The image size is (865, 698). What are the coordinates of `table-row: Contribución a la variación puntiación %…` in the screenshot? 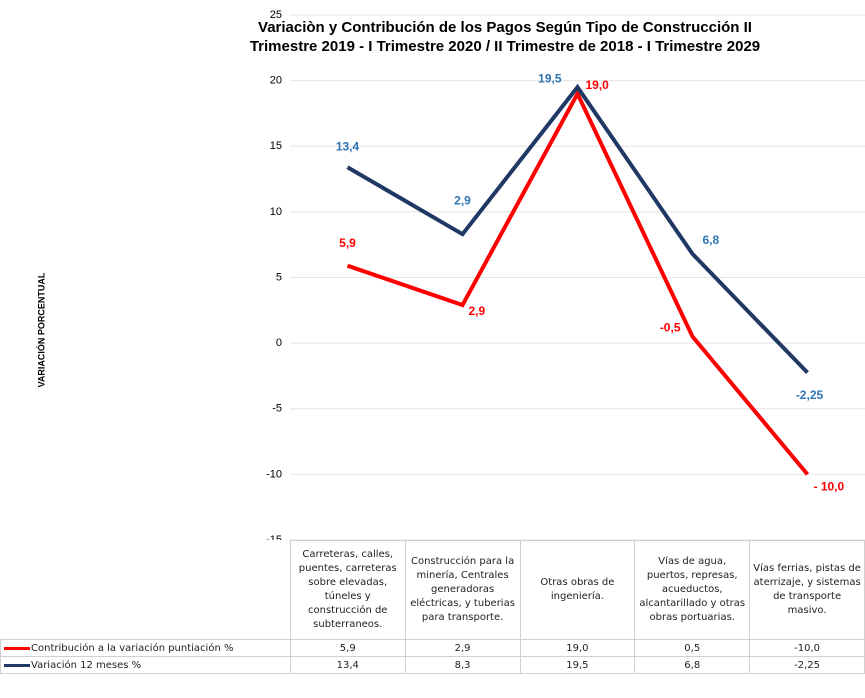 It's located at (432, 648).